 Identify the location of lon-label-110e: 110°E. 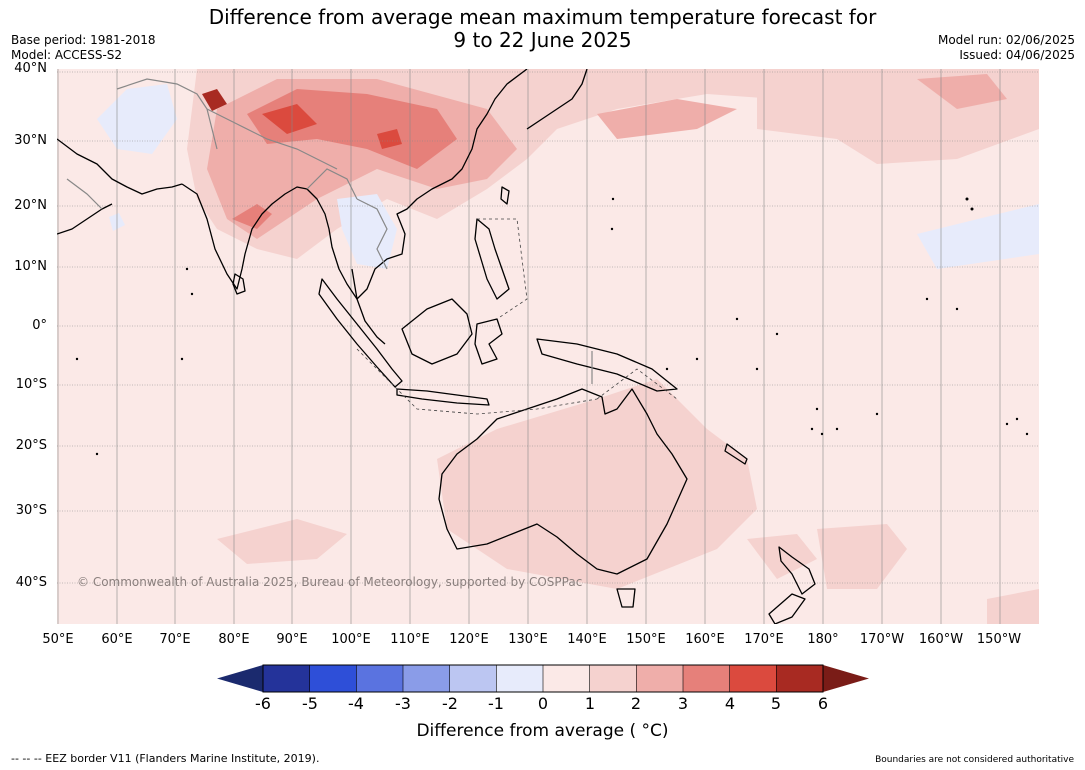
(410, 639).